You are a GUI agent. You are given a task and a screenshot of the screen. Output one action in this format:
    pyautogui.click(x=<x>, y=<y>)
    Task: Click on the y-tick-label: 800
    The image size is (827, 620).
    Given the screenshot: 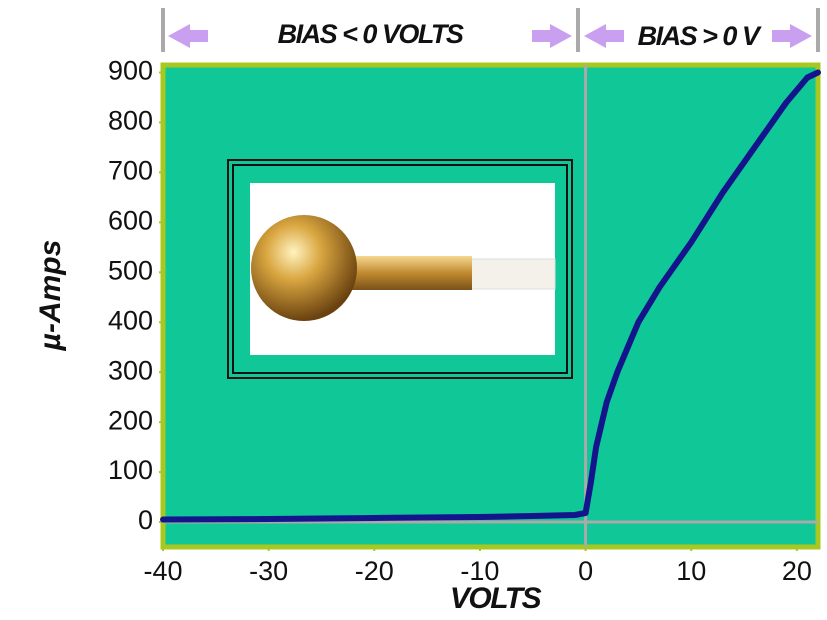 What is the action you would take?
    pyautogui.click(x=130, y=121)
    